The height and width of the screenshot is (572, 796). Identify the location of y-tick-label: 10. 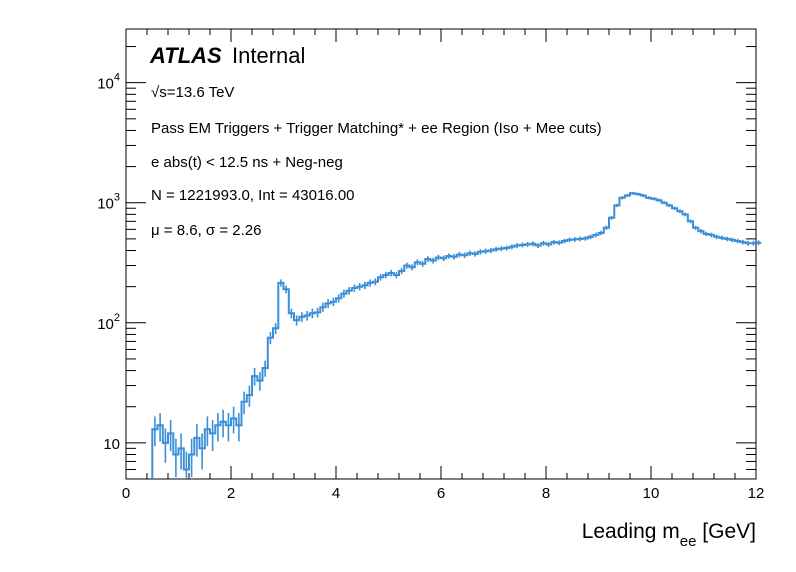
(111, 444).